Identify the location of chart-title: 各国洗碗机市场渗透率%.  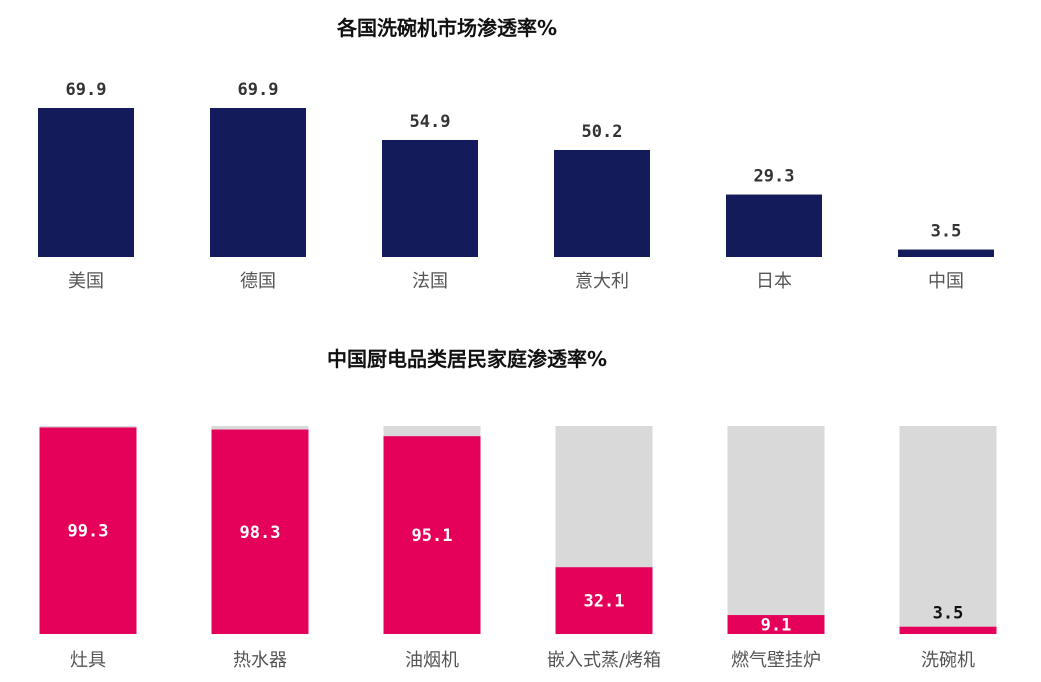
(446, 28).